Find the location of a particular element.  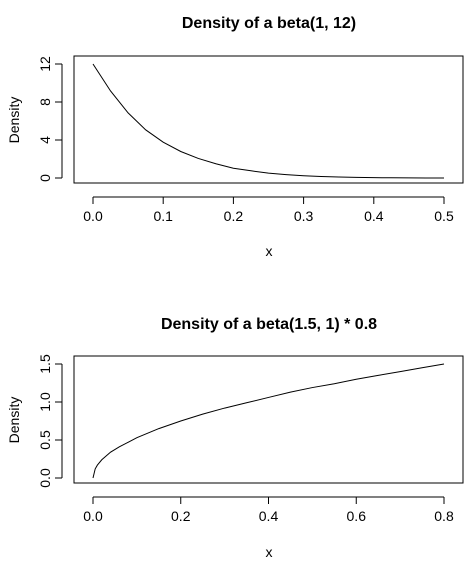

y-tick-label: 1.5 is located at coordinates (45, 364).